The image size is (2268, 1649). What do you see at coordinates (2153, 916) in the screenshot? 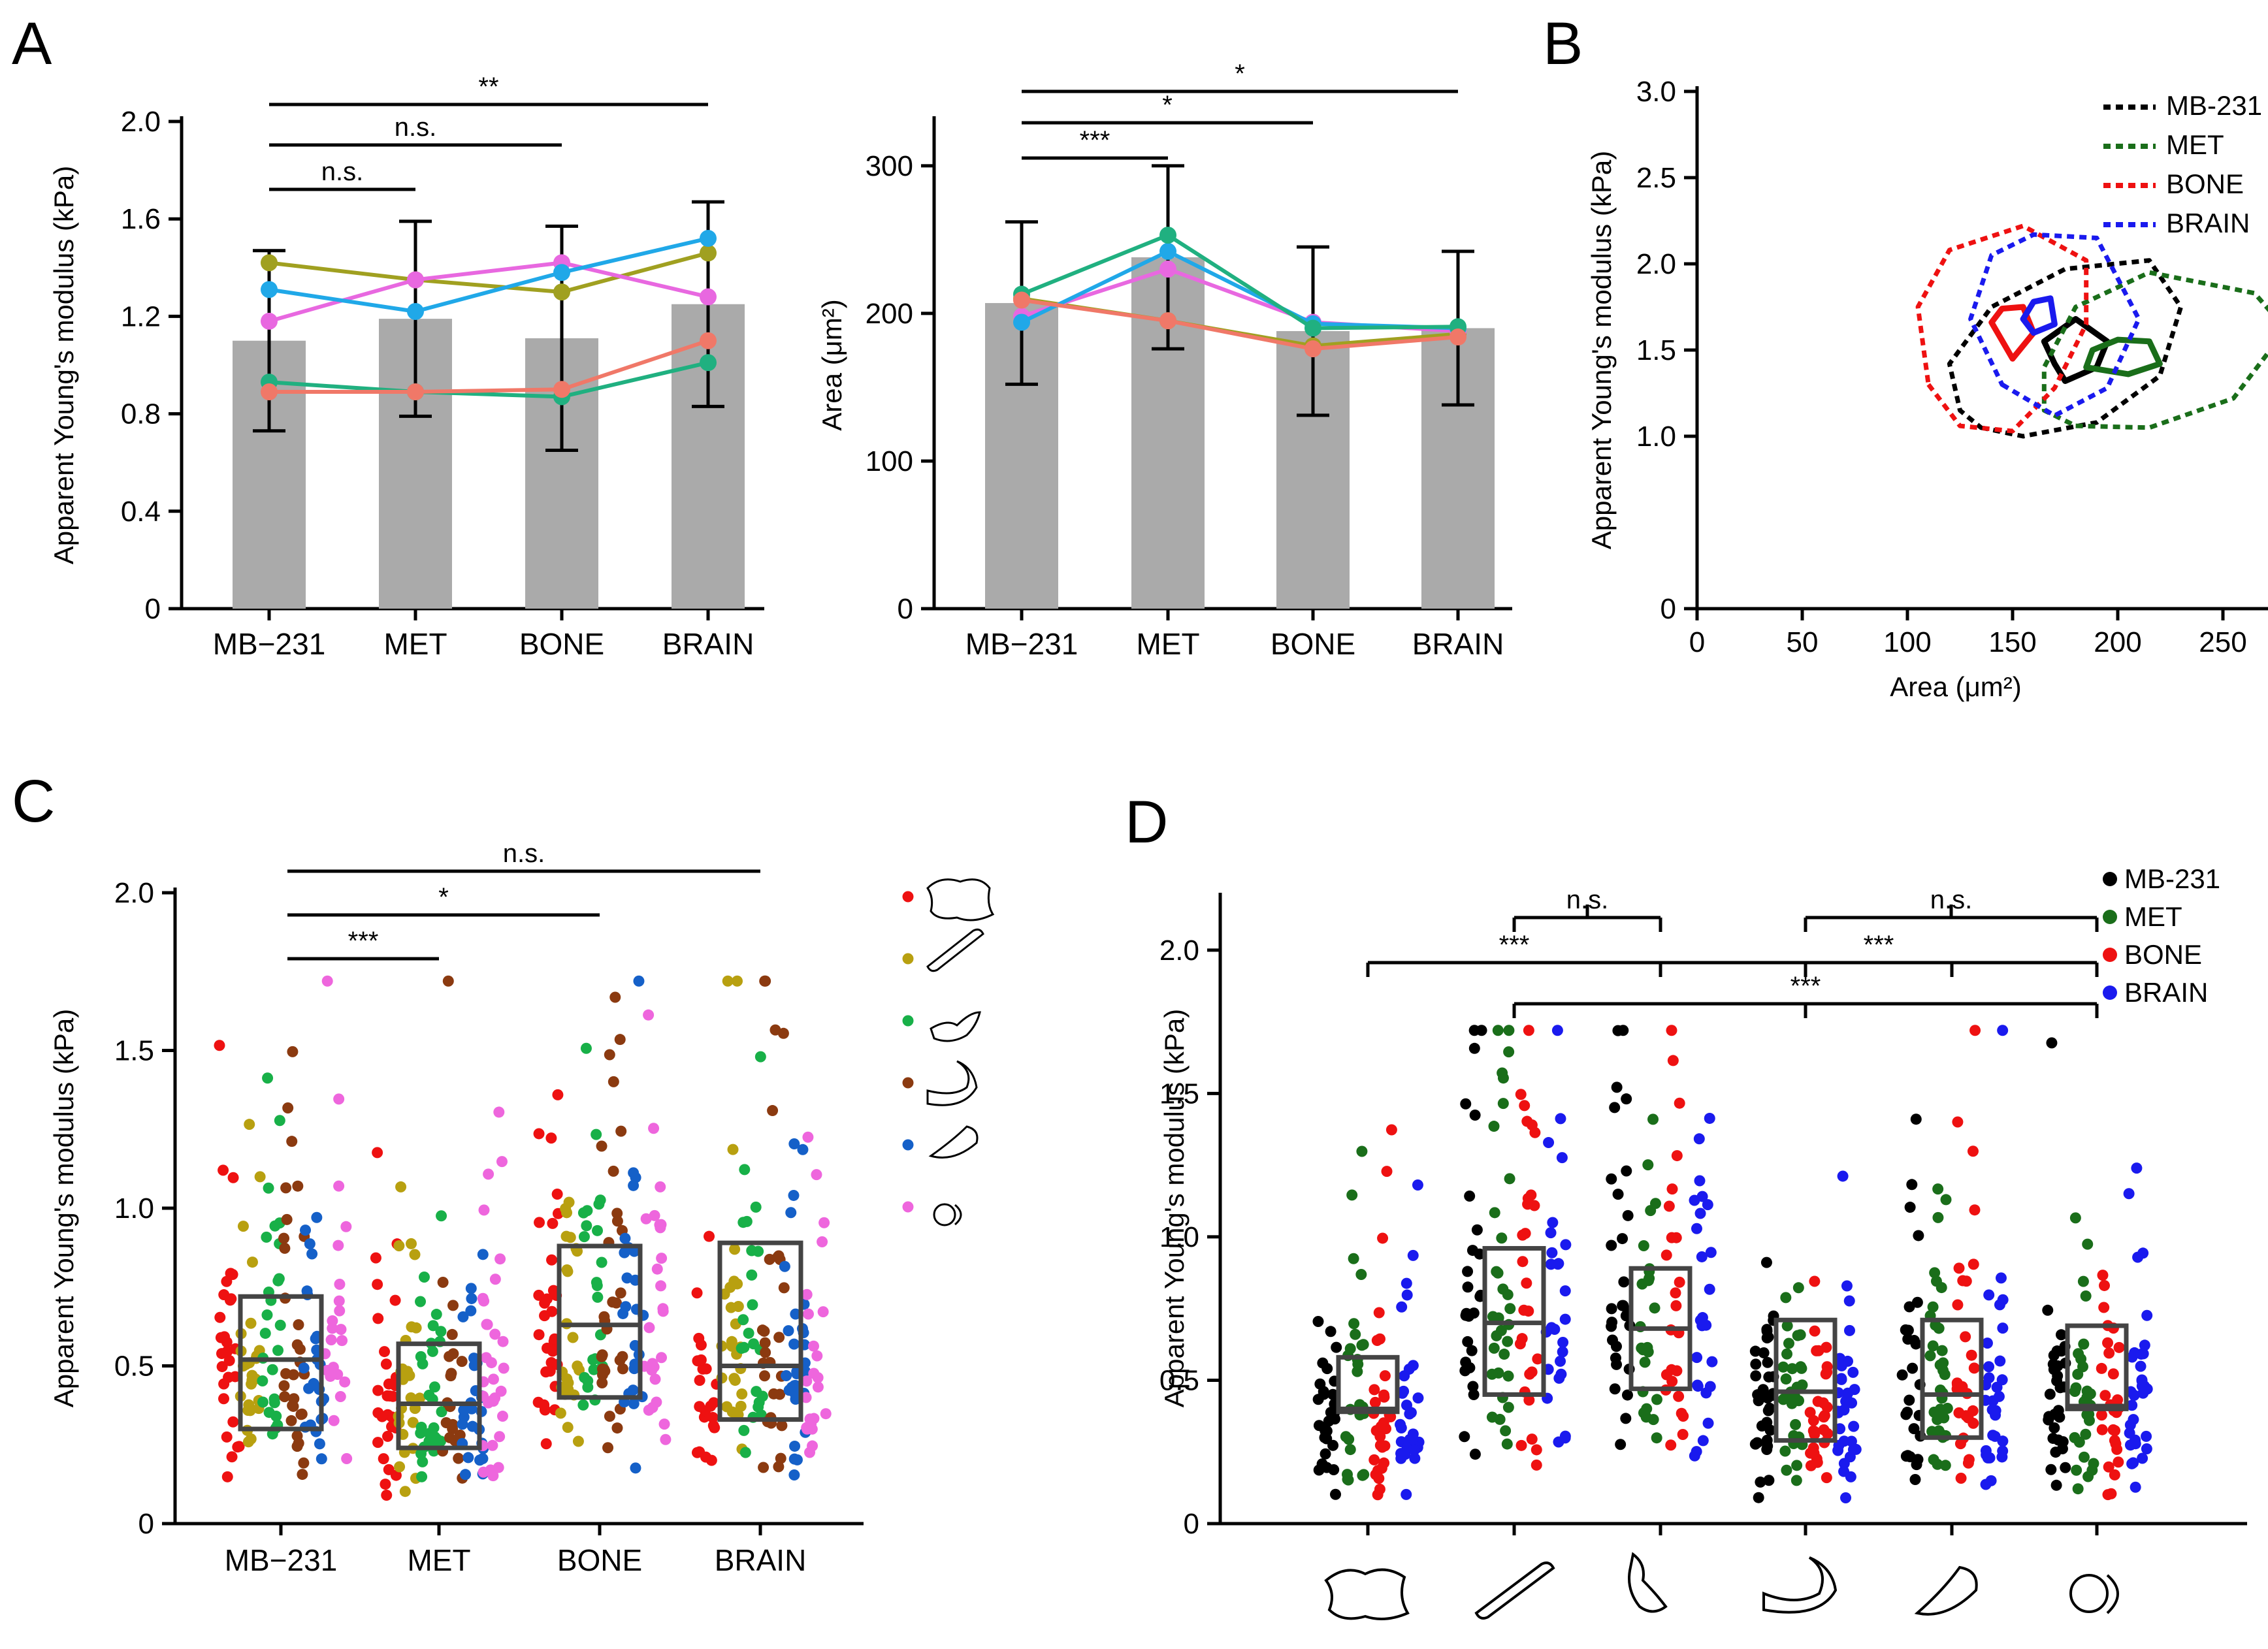
I see `D-legend-label: MET` at bounding box center [2153, 916].